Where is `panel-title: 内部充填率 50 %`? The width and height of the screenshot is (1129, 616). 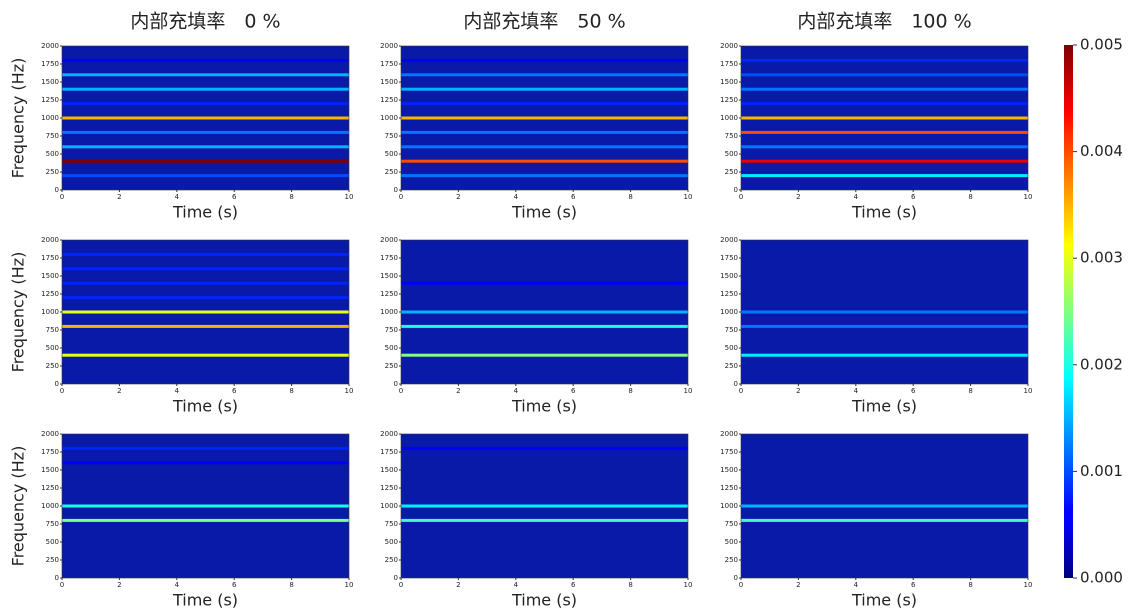
panel-title: 内部充填率 50 % is located at coordinates (544, 22).